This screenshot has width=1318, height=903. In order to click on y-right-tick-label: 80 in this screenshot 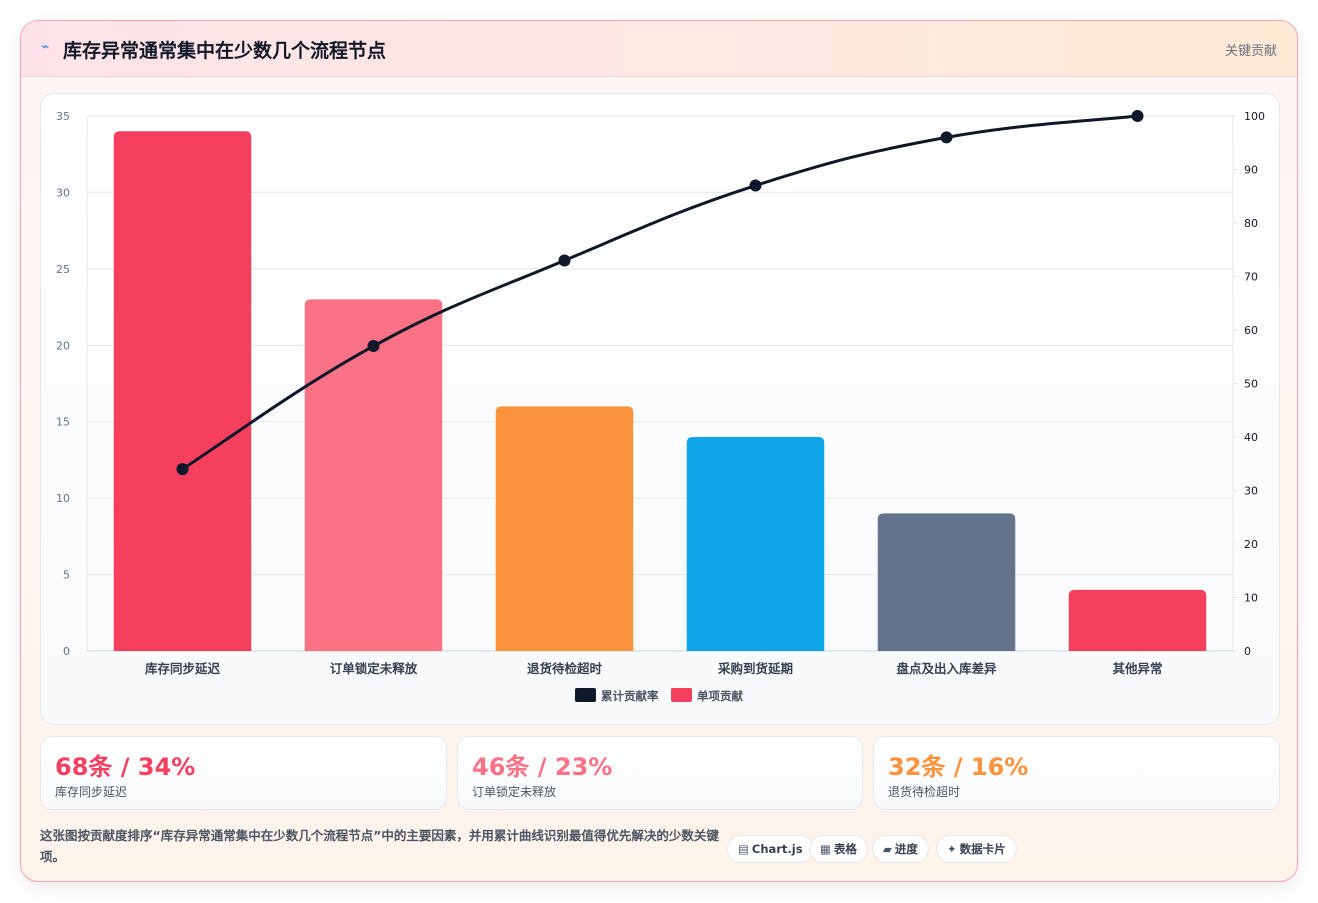, I will do `click(1251, 223)`.